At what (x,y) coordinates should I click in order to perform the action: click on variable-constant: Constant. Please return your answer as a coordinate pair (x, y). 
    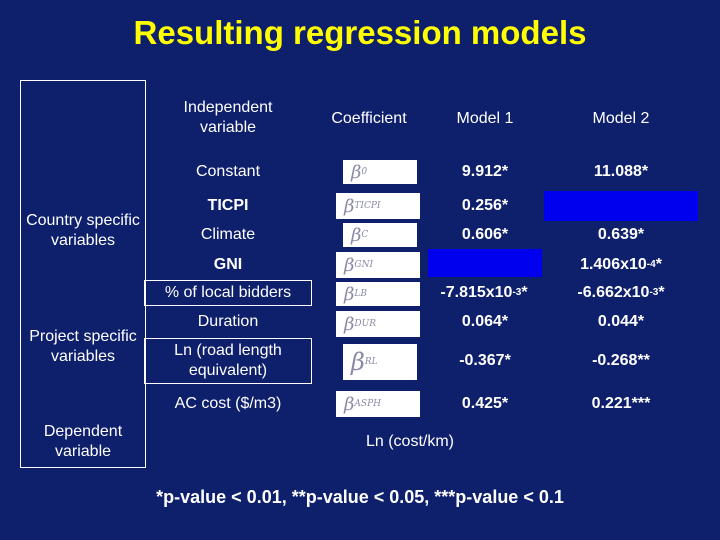
    Looking at the image, I should click on (228, 171).